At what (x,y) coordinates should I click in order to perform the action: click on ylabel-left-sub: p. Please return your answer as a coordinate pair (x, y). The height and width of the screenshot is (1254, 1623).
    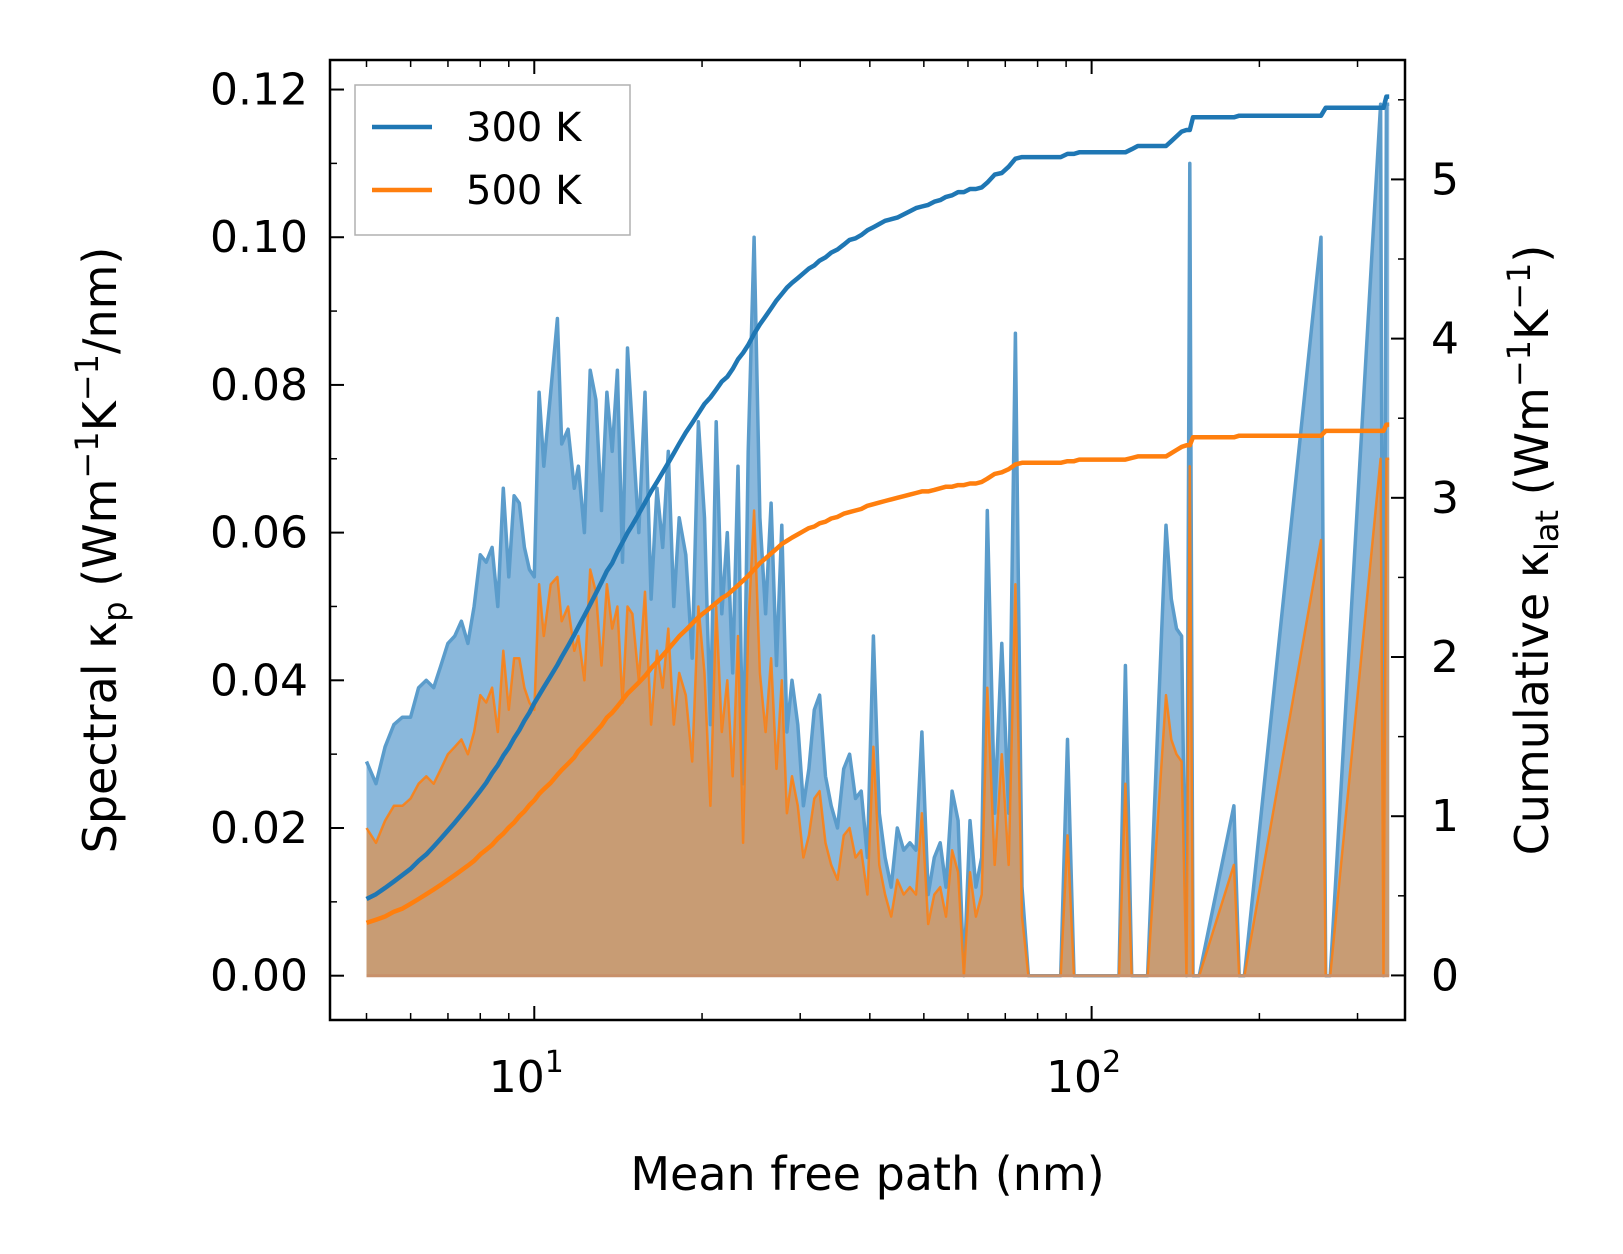
    Looking at the image, I should click on (115, 611).